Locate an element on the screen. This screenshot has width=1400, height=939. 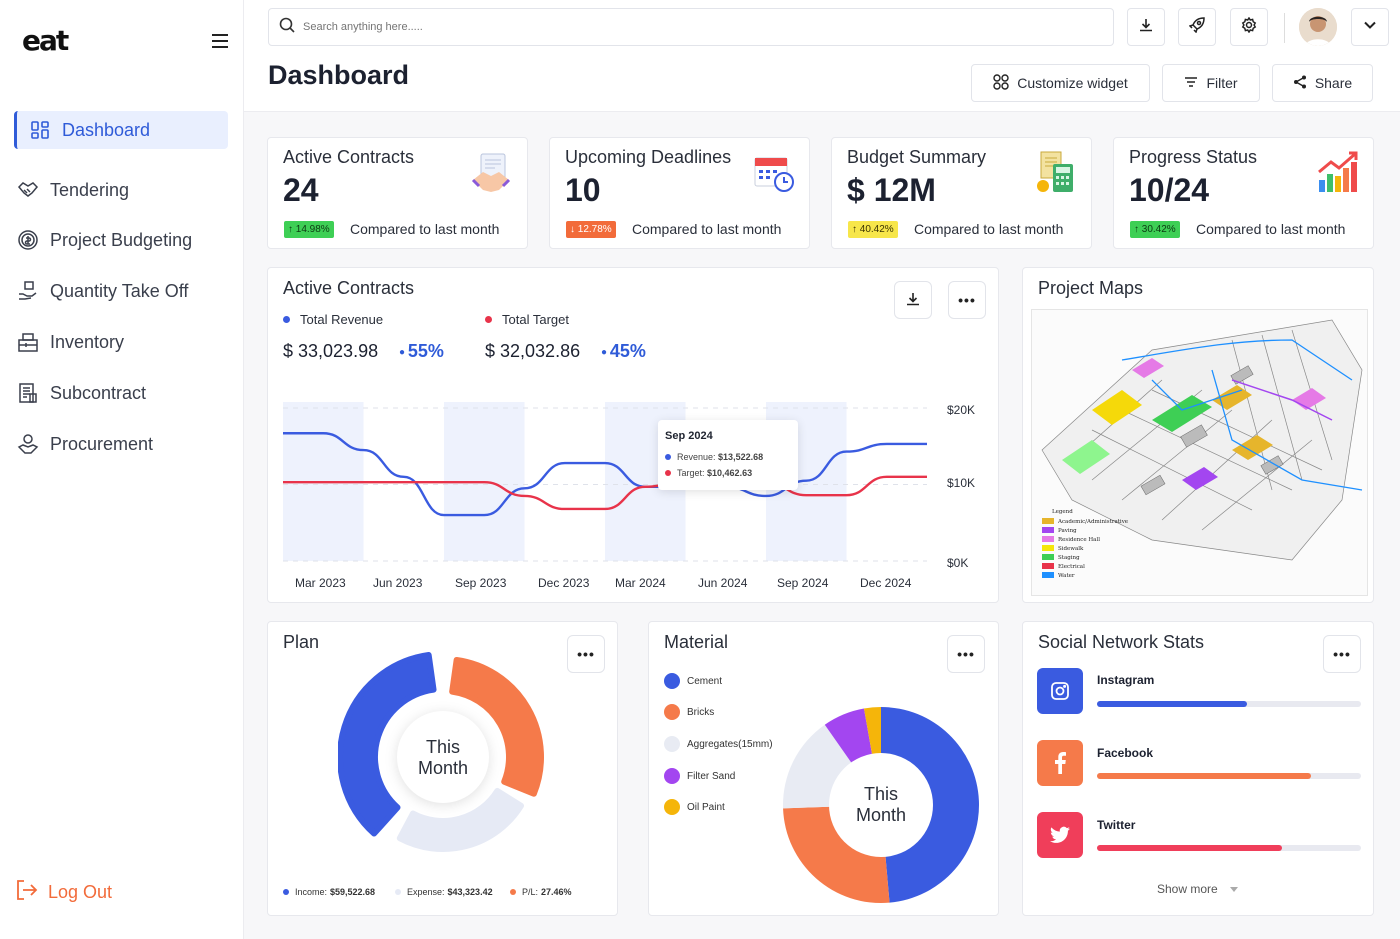
sidebar-item-subcontract: Subcontract is located at coordinates (121, 393).